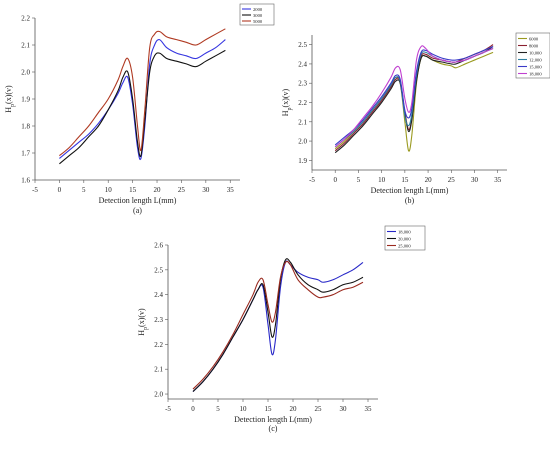 This screenshot has width=550, height=456. Describe the element at coordinates (258, 21) in the screenshot. I see `legend-label: 5000` at that location.